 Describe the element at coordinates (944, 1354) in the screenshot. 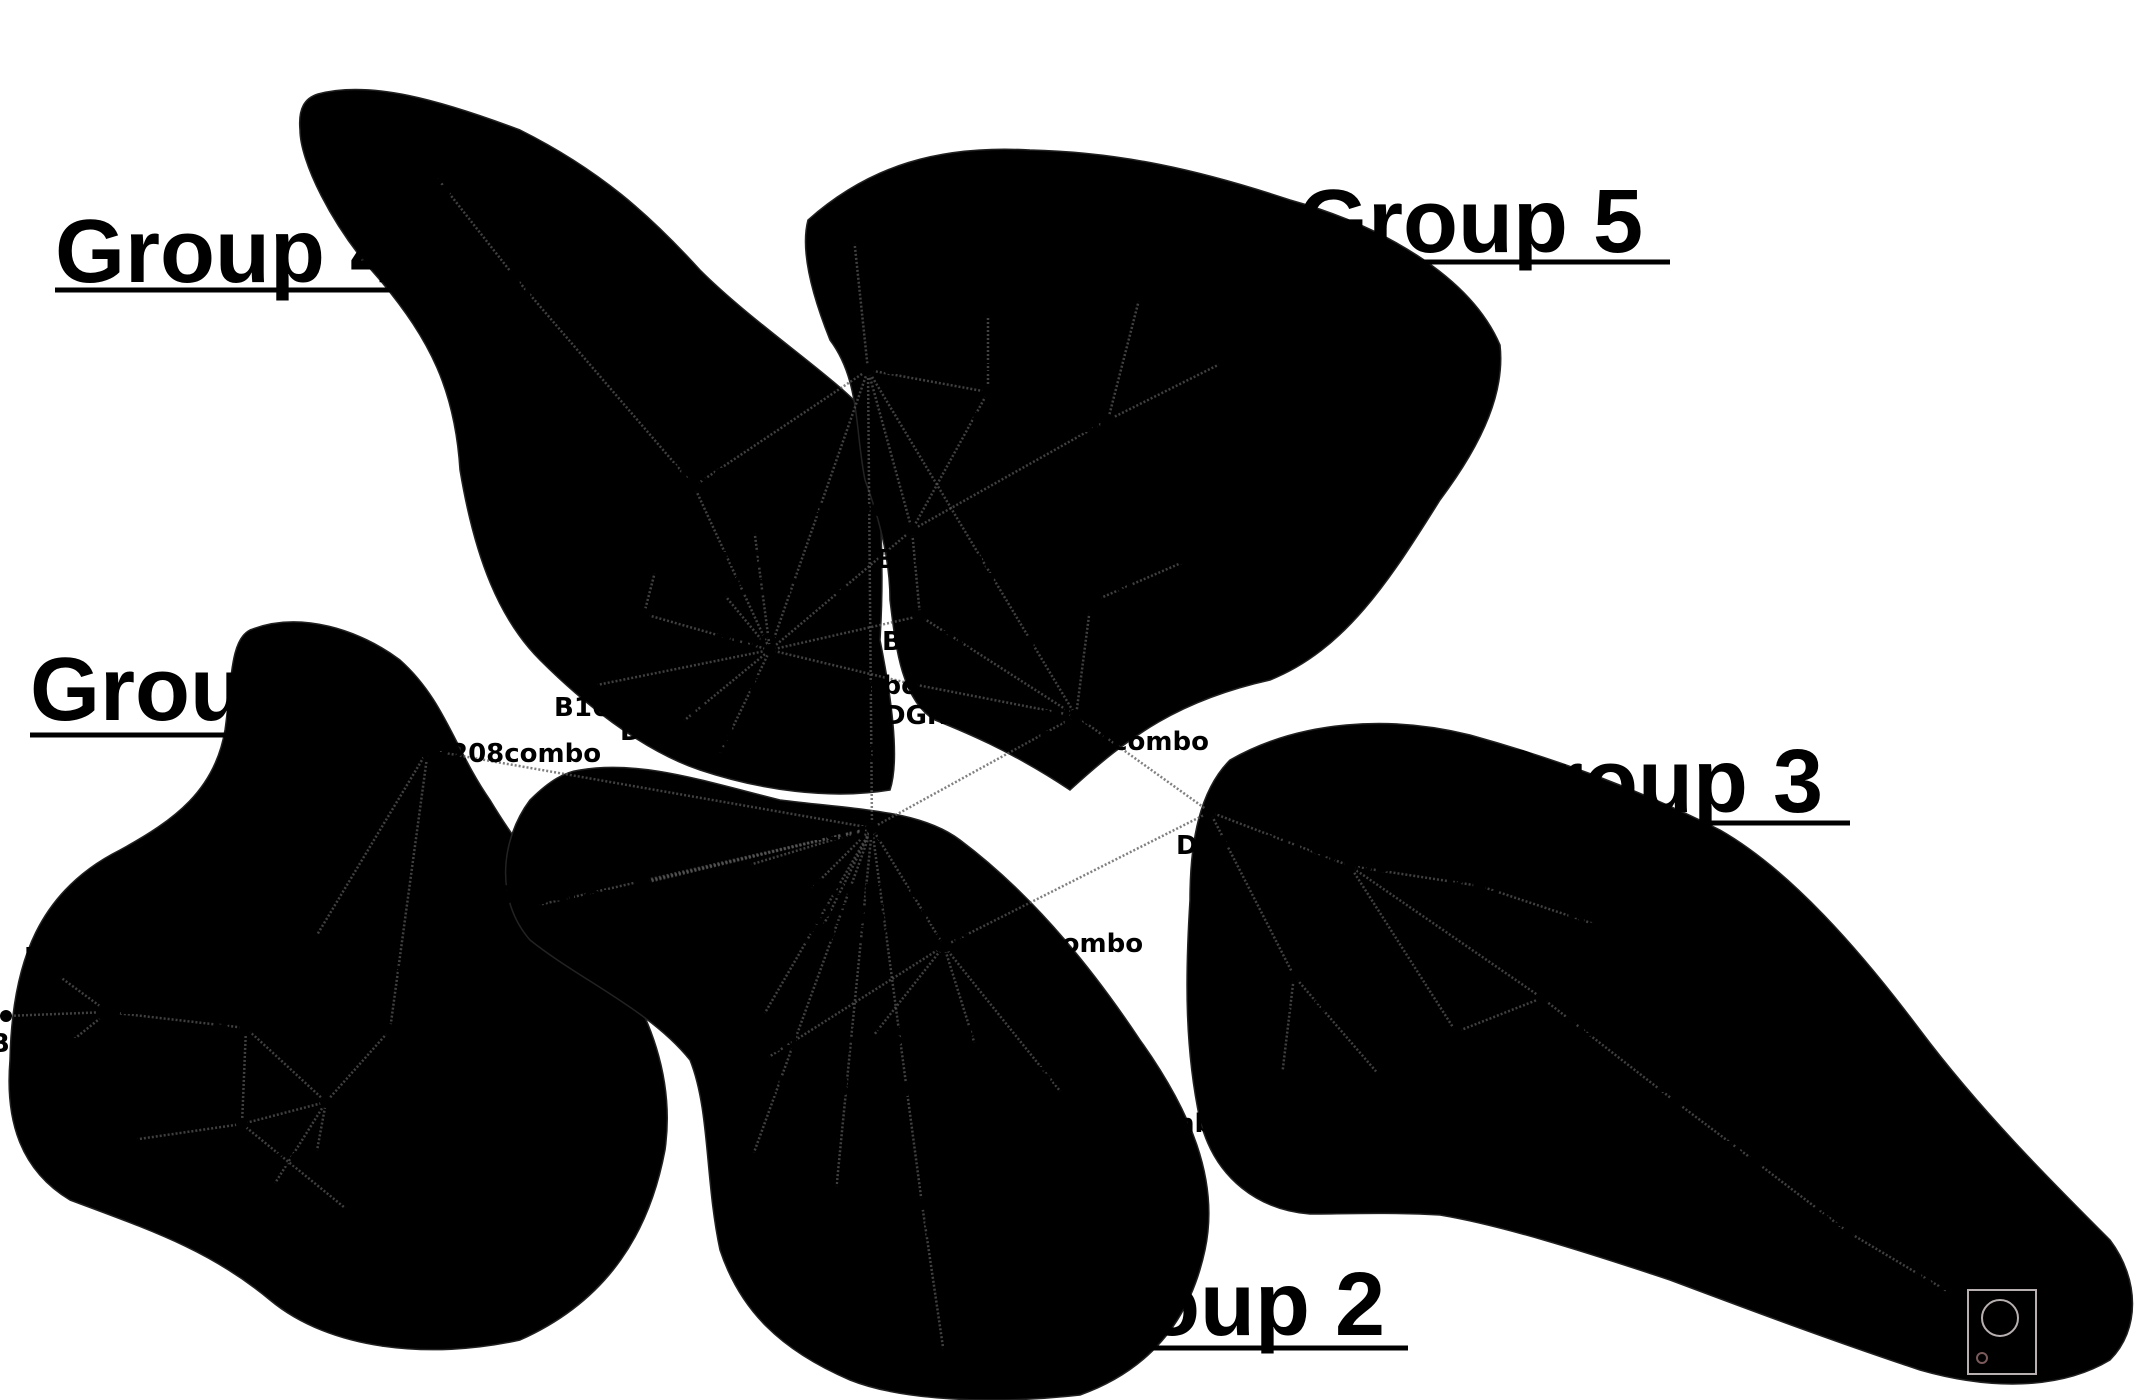

I see `node-B197combo` at that location.